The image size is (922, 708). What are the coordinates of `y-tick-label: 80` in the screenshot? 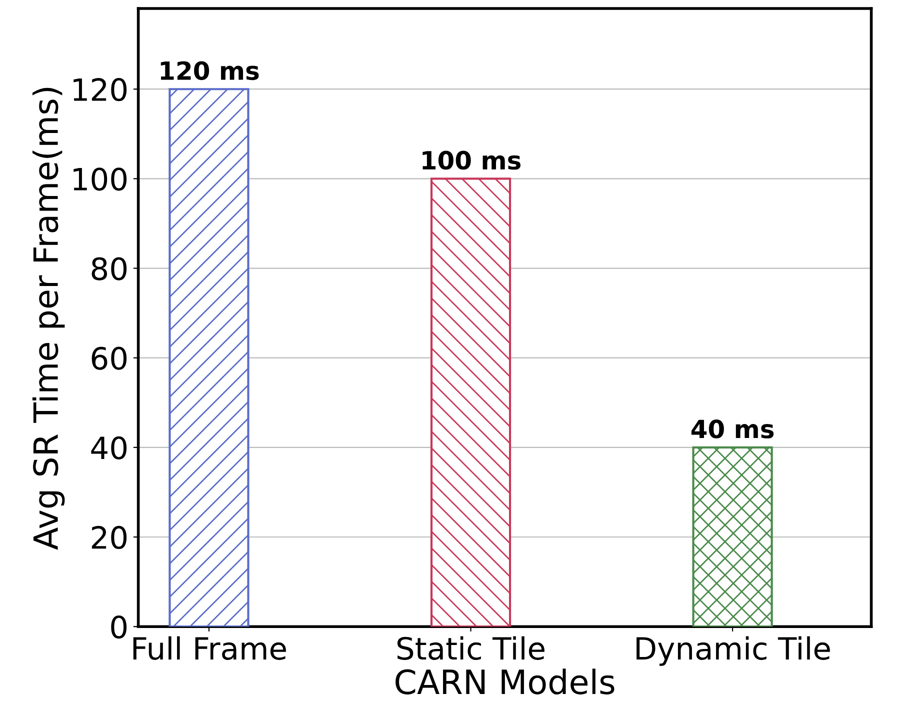 It's located at (109, 268).